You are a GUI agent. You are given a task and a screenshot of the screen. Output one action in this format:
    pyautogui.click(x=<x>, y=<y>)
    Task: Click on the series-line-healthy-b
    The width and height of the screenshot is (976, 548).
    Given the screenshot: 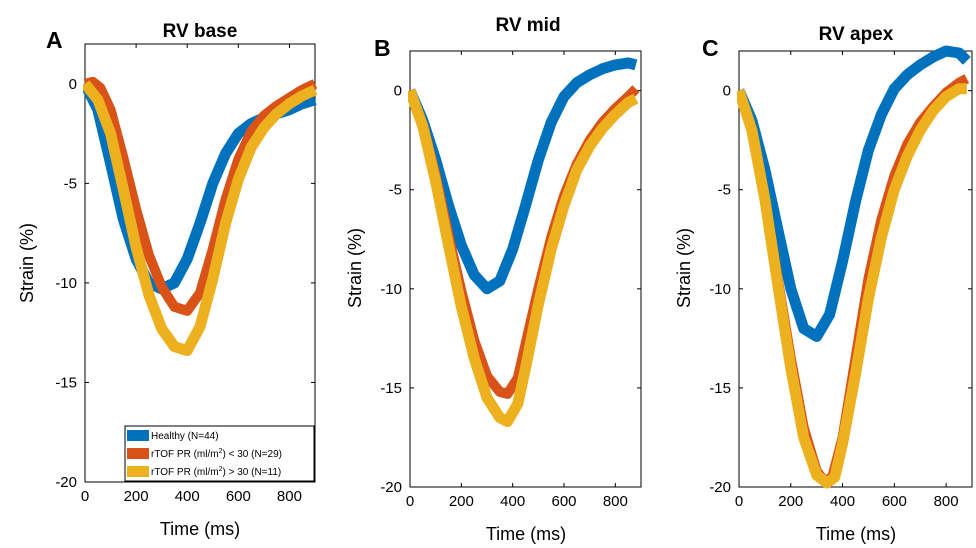 What is the action you would take?
    pyautogui.click(x=523, y=176)
    